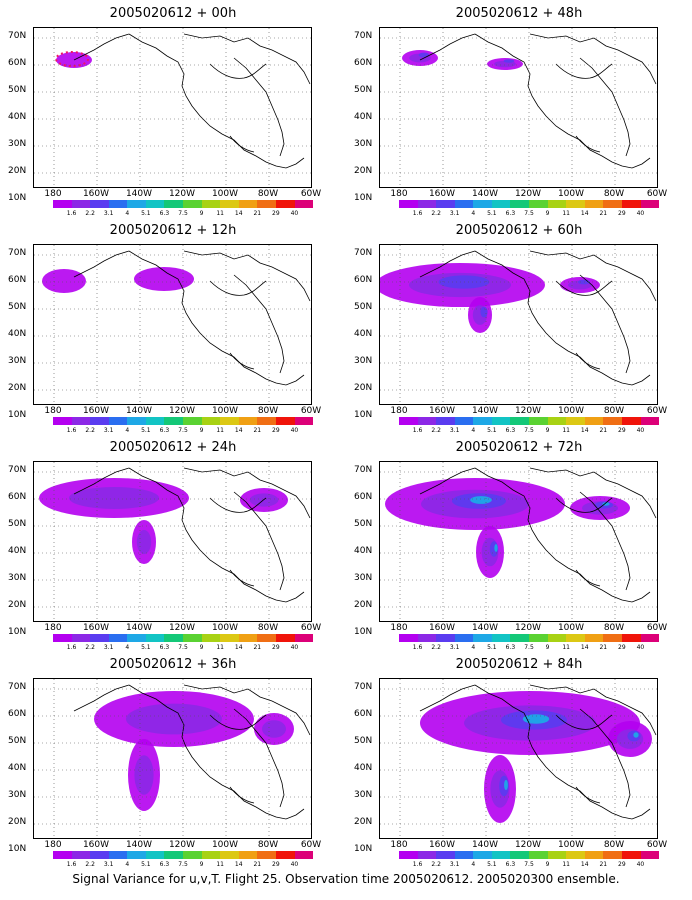 The image size is (692, 900). What do you see at coordinates (172, 541) in the screenshot?
I see `map-area` at bounding box center [172, 541].